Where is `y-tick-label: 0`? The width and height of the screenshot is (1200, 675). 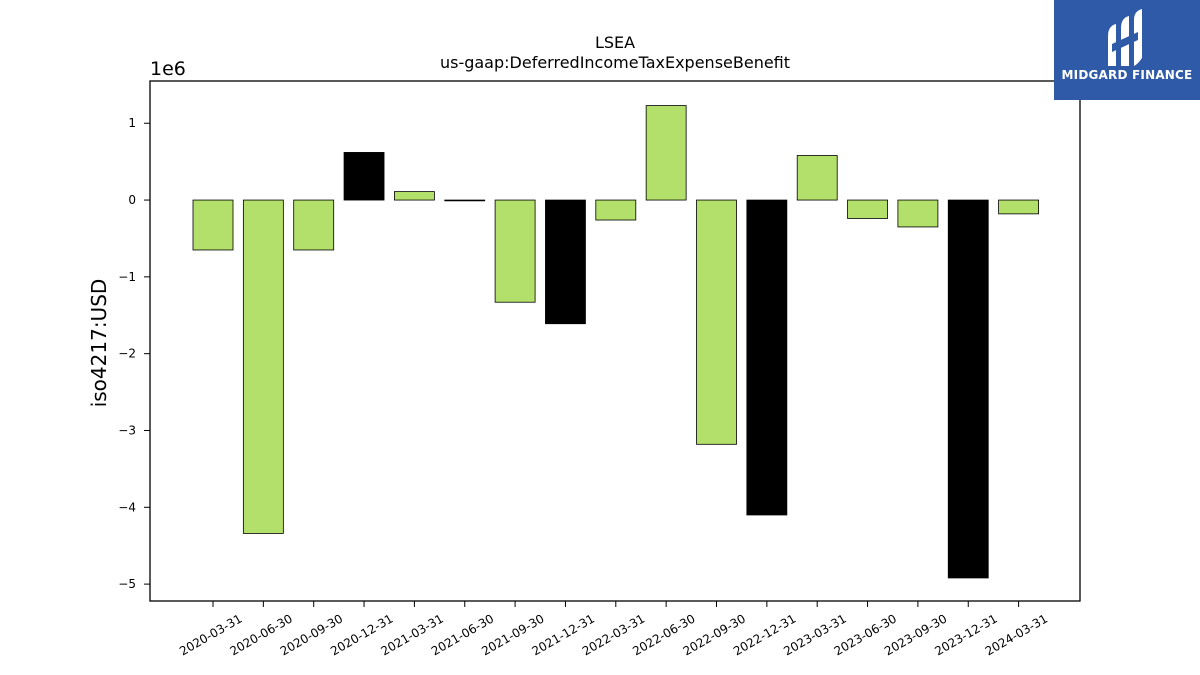
y-tick-label: 0 is located at coordinates (132, 200).